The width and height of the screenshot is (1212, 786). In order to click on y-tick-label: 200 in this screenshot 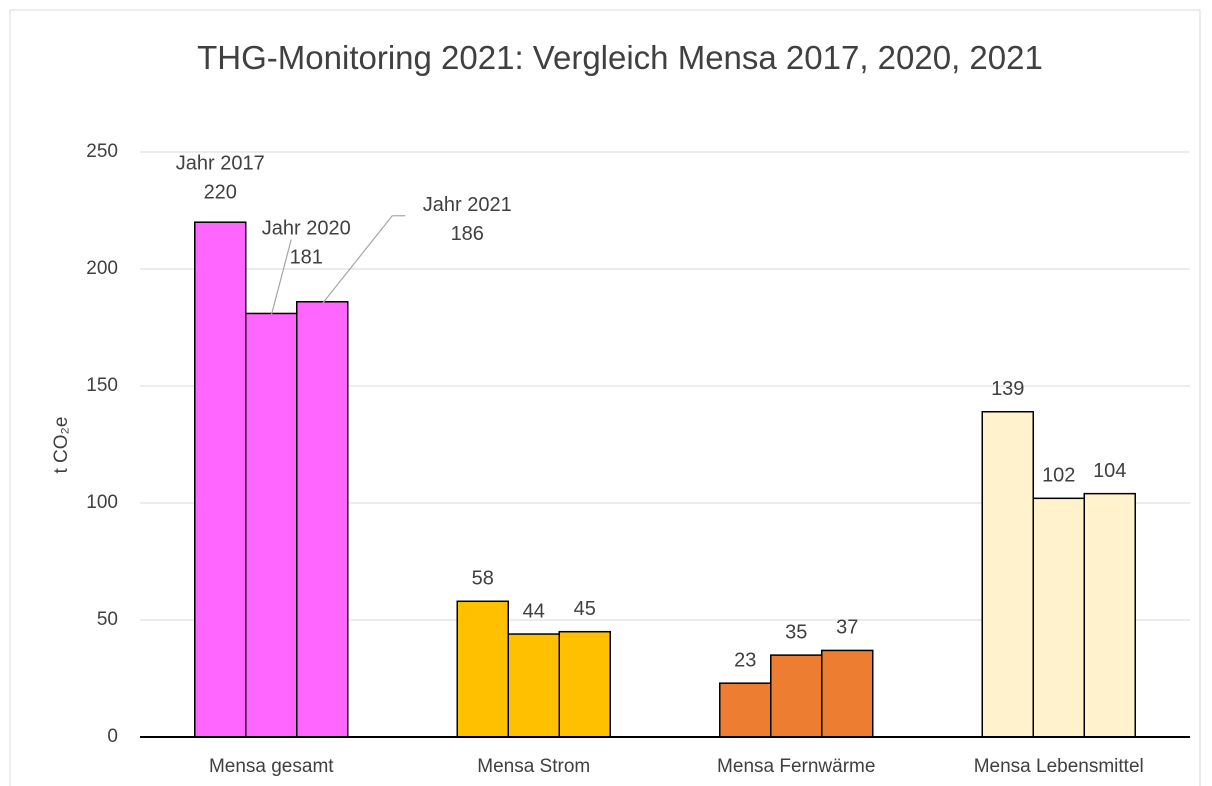, I will do `click(102, 268)`.